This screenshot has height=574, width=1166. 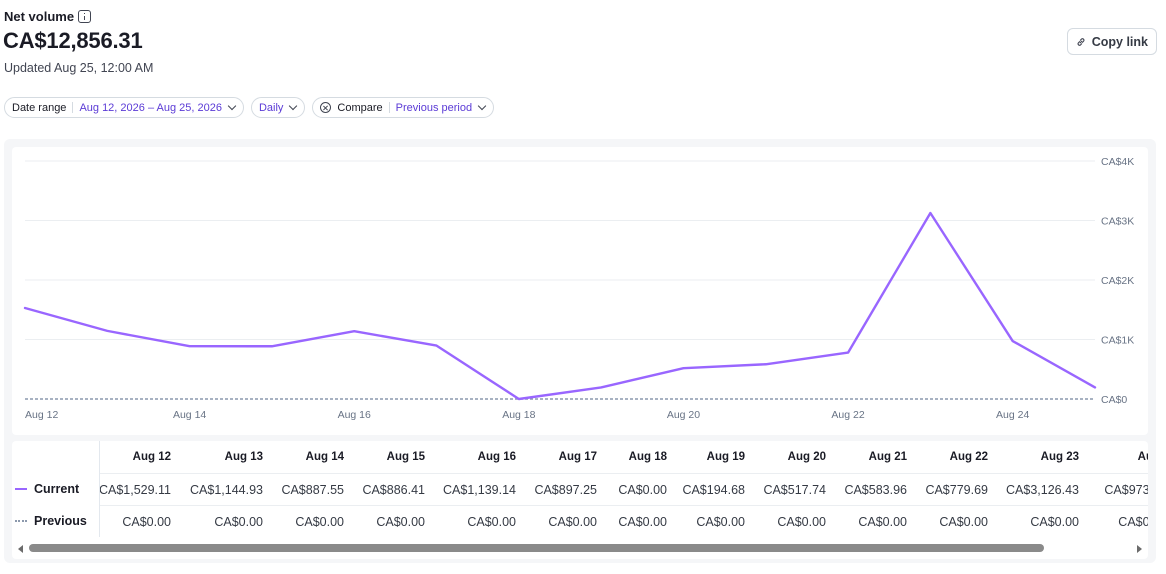 I want to click on scroll-right-icon, so click(x=1139, y=549).